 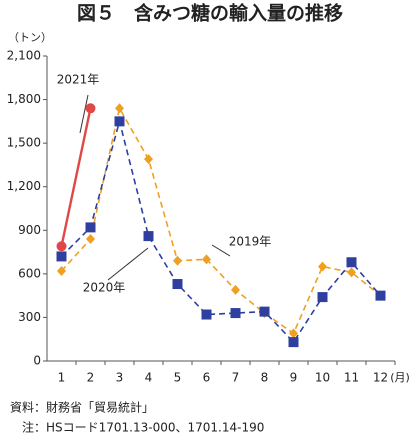 What do you see at coordinates (265, 378) in the screenshot?
I see `x-tick-label: 8` at bounding box center [265, 378].